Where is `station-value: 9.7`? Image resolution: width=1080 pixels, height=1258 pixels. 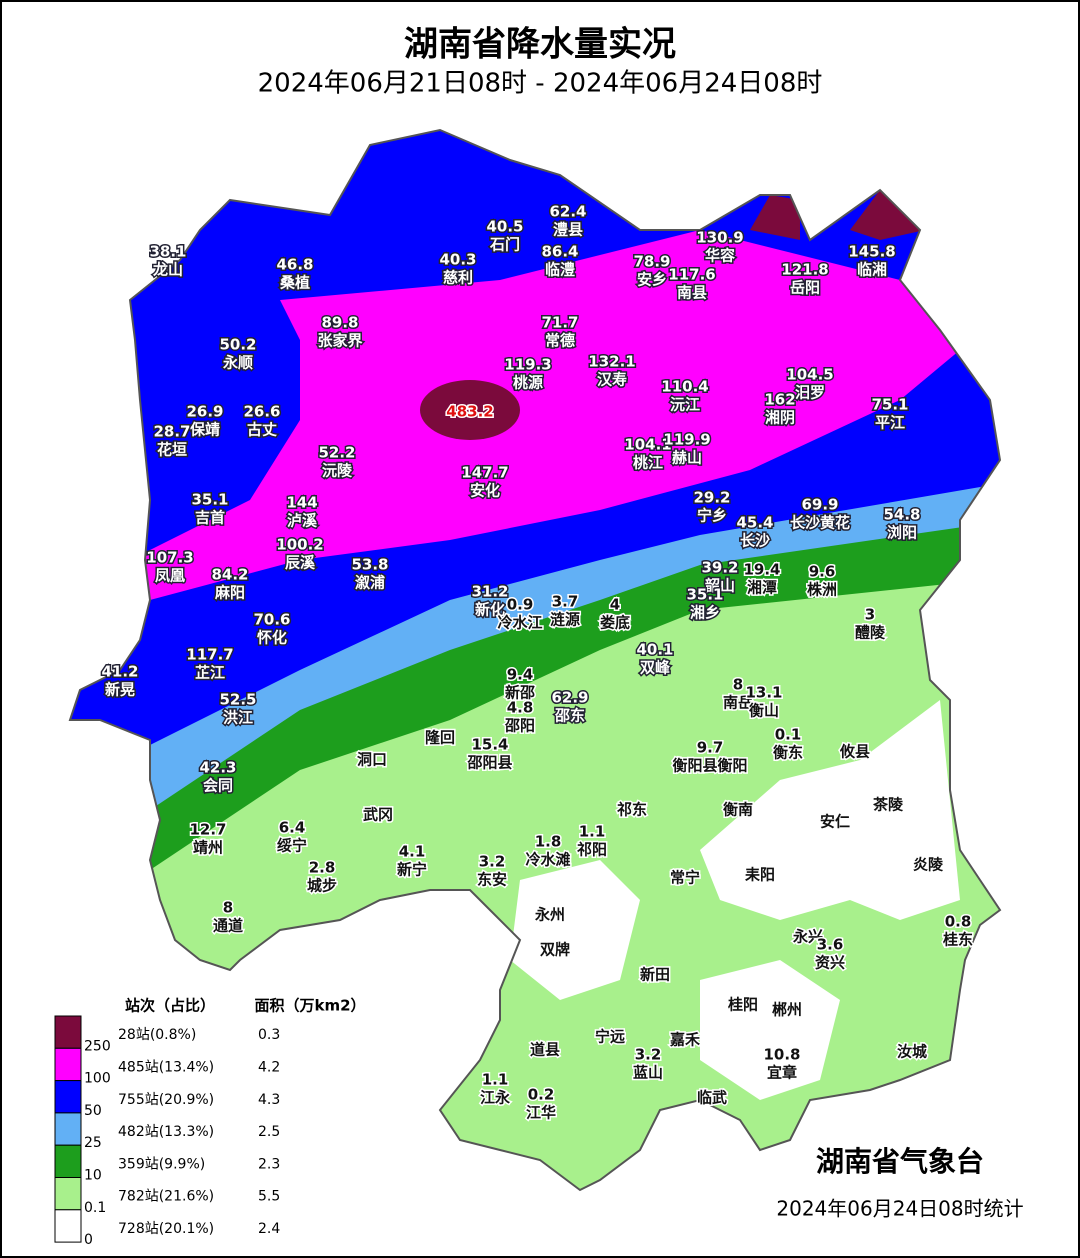 station-value: 9.7 is located at coordinates (710, 748).